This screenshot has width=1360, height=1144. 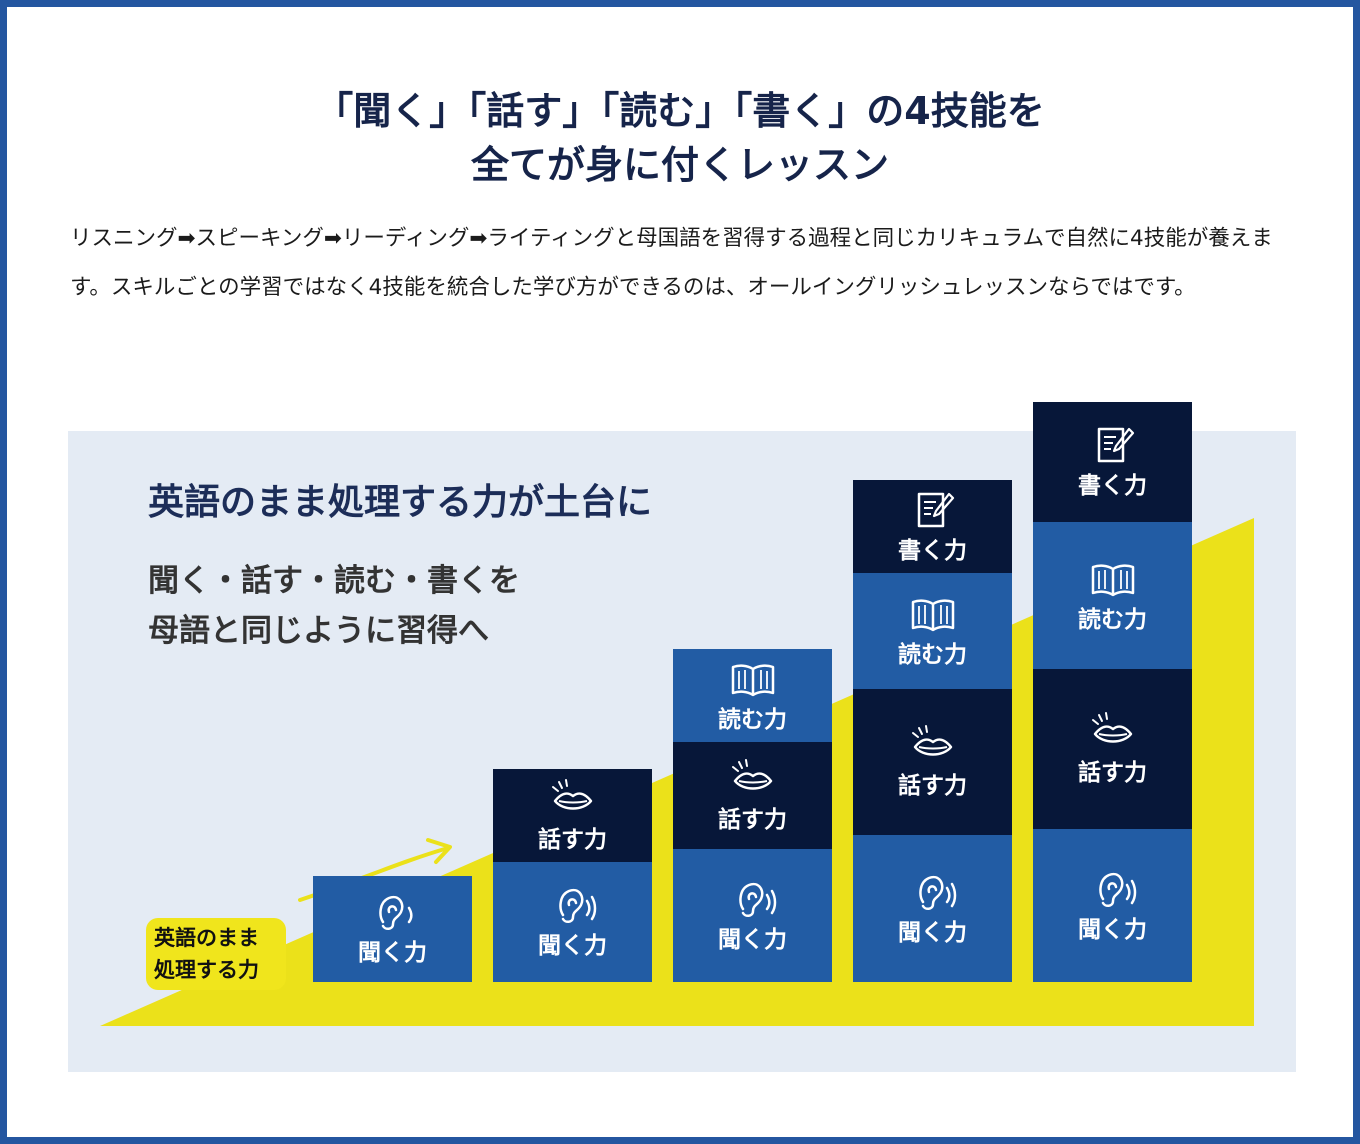 I want to click on column-3-read-block: 読む力, so click(x=752, y=695).